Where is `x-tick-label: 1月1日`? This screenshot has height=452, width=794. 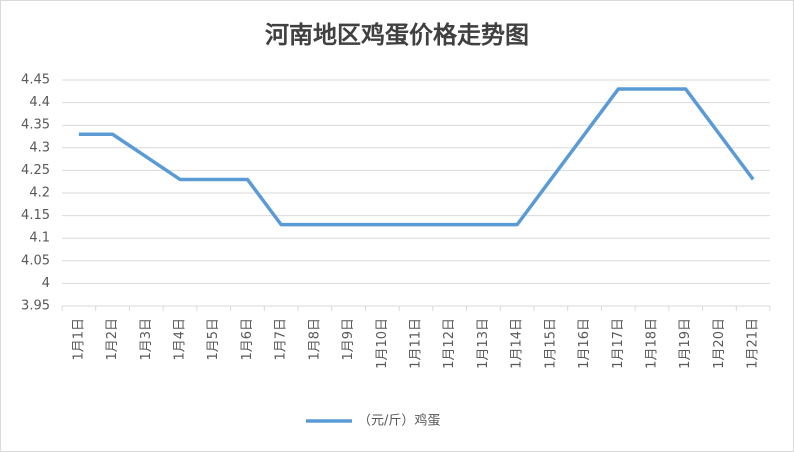 x-tick-label: 1月1日 is located at coordinates (78, 339).